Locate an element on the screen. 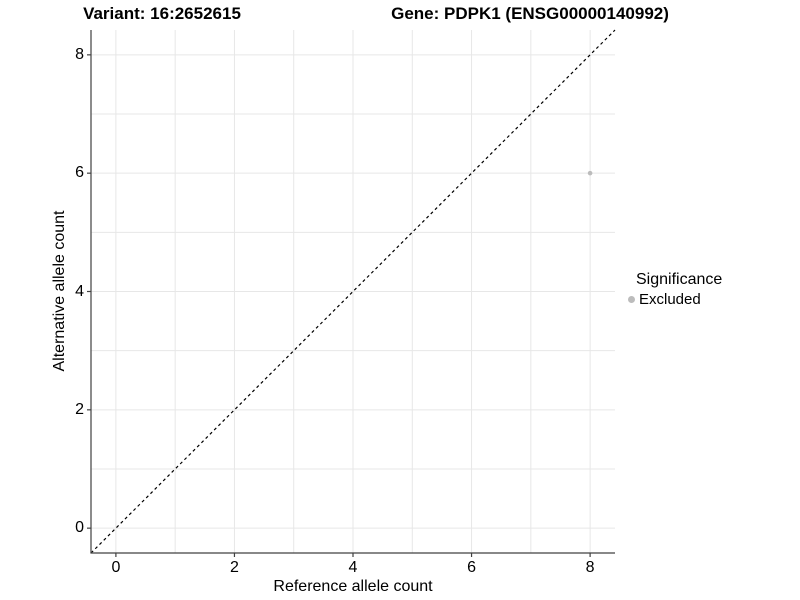 The image size is (800, 600). y-tick-label: 4 is located at coordinates (79, 291).